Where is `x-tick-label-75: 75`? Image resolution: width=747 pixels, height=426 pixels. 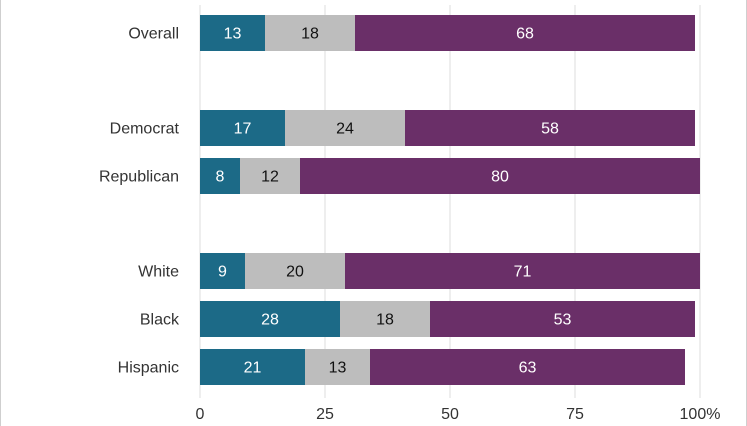 x-tick-label-75: 75 is located at coordinates (575, 414).